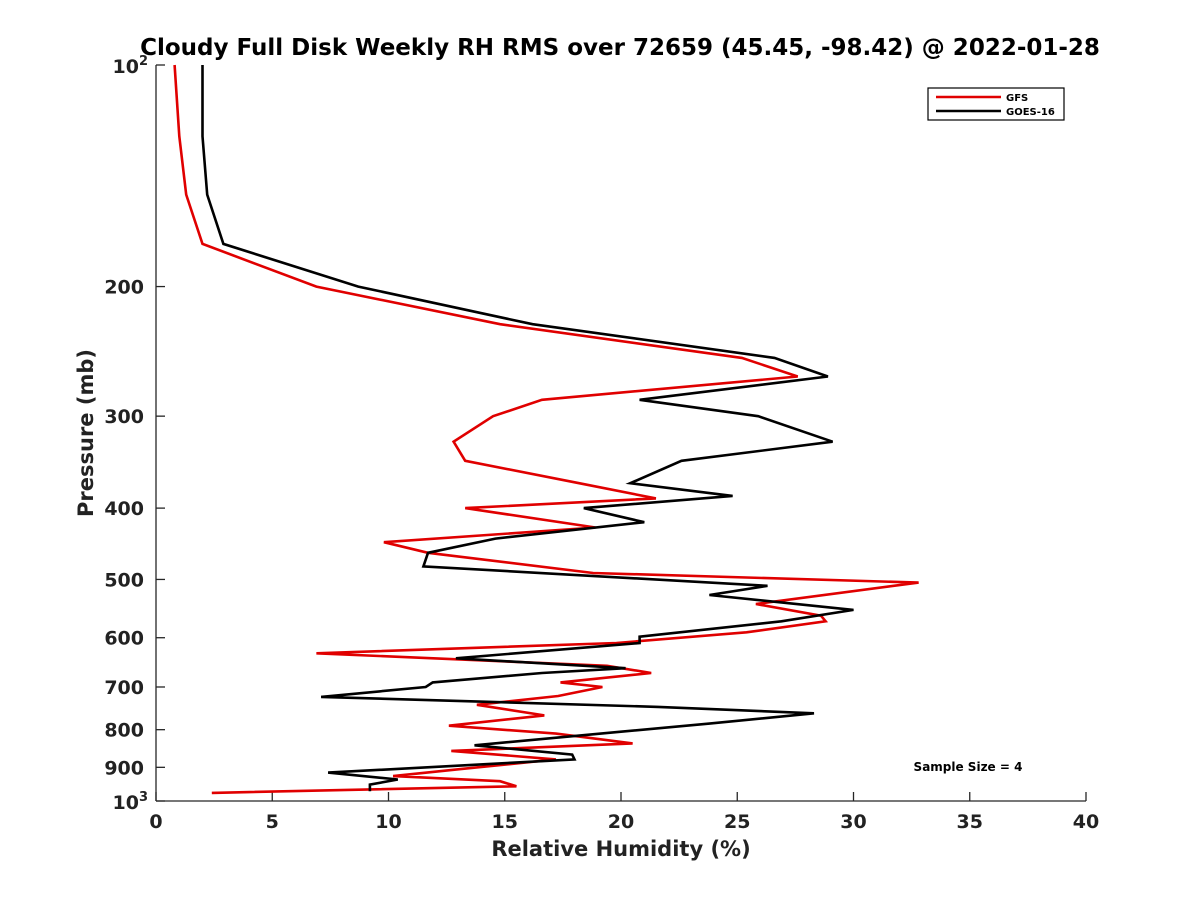  I want to click on x-tick-label-0: 0, so click(155, 822).